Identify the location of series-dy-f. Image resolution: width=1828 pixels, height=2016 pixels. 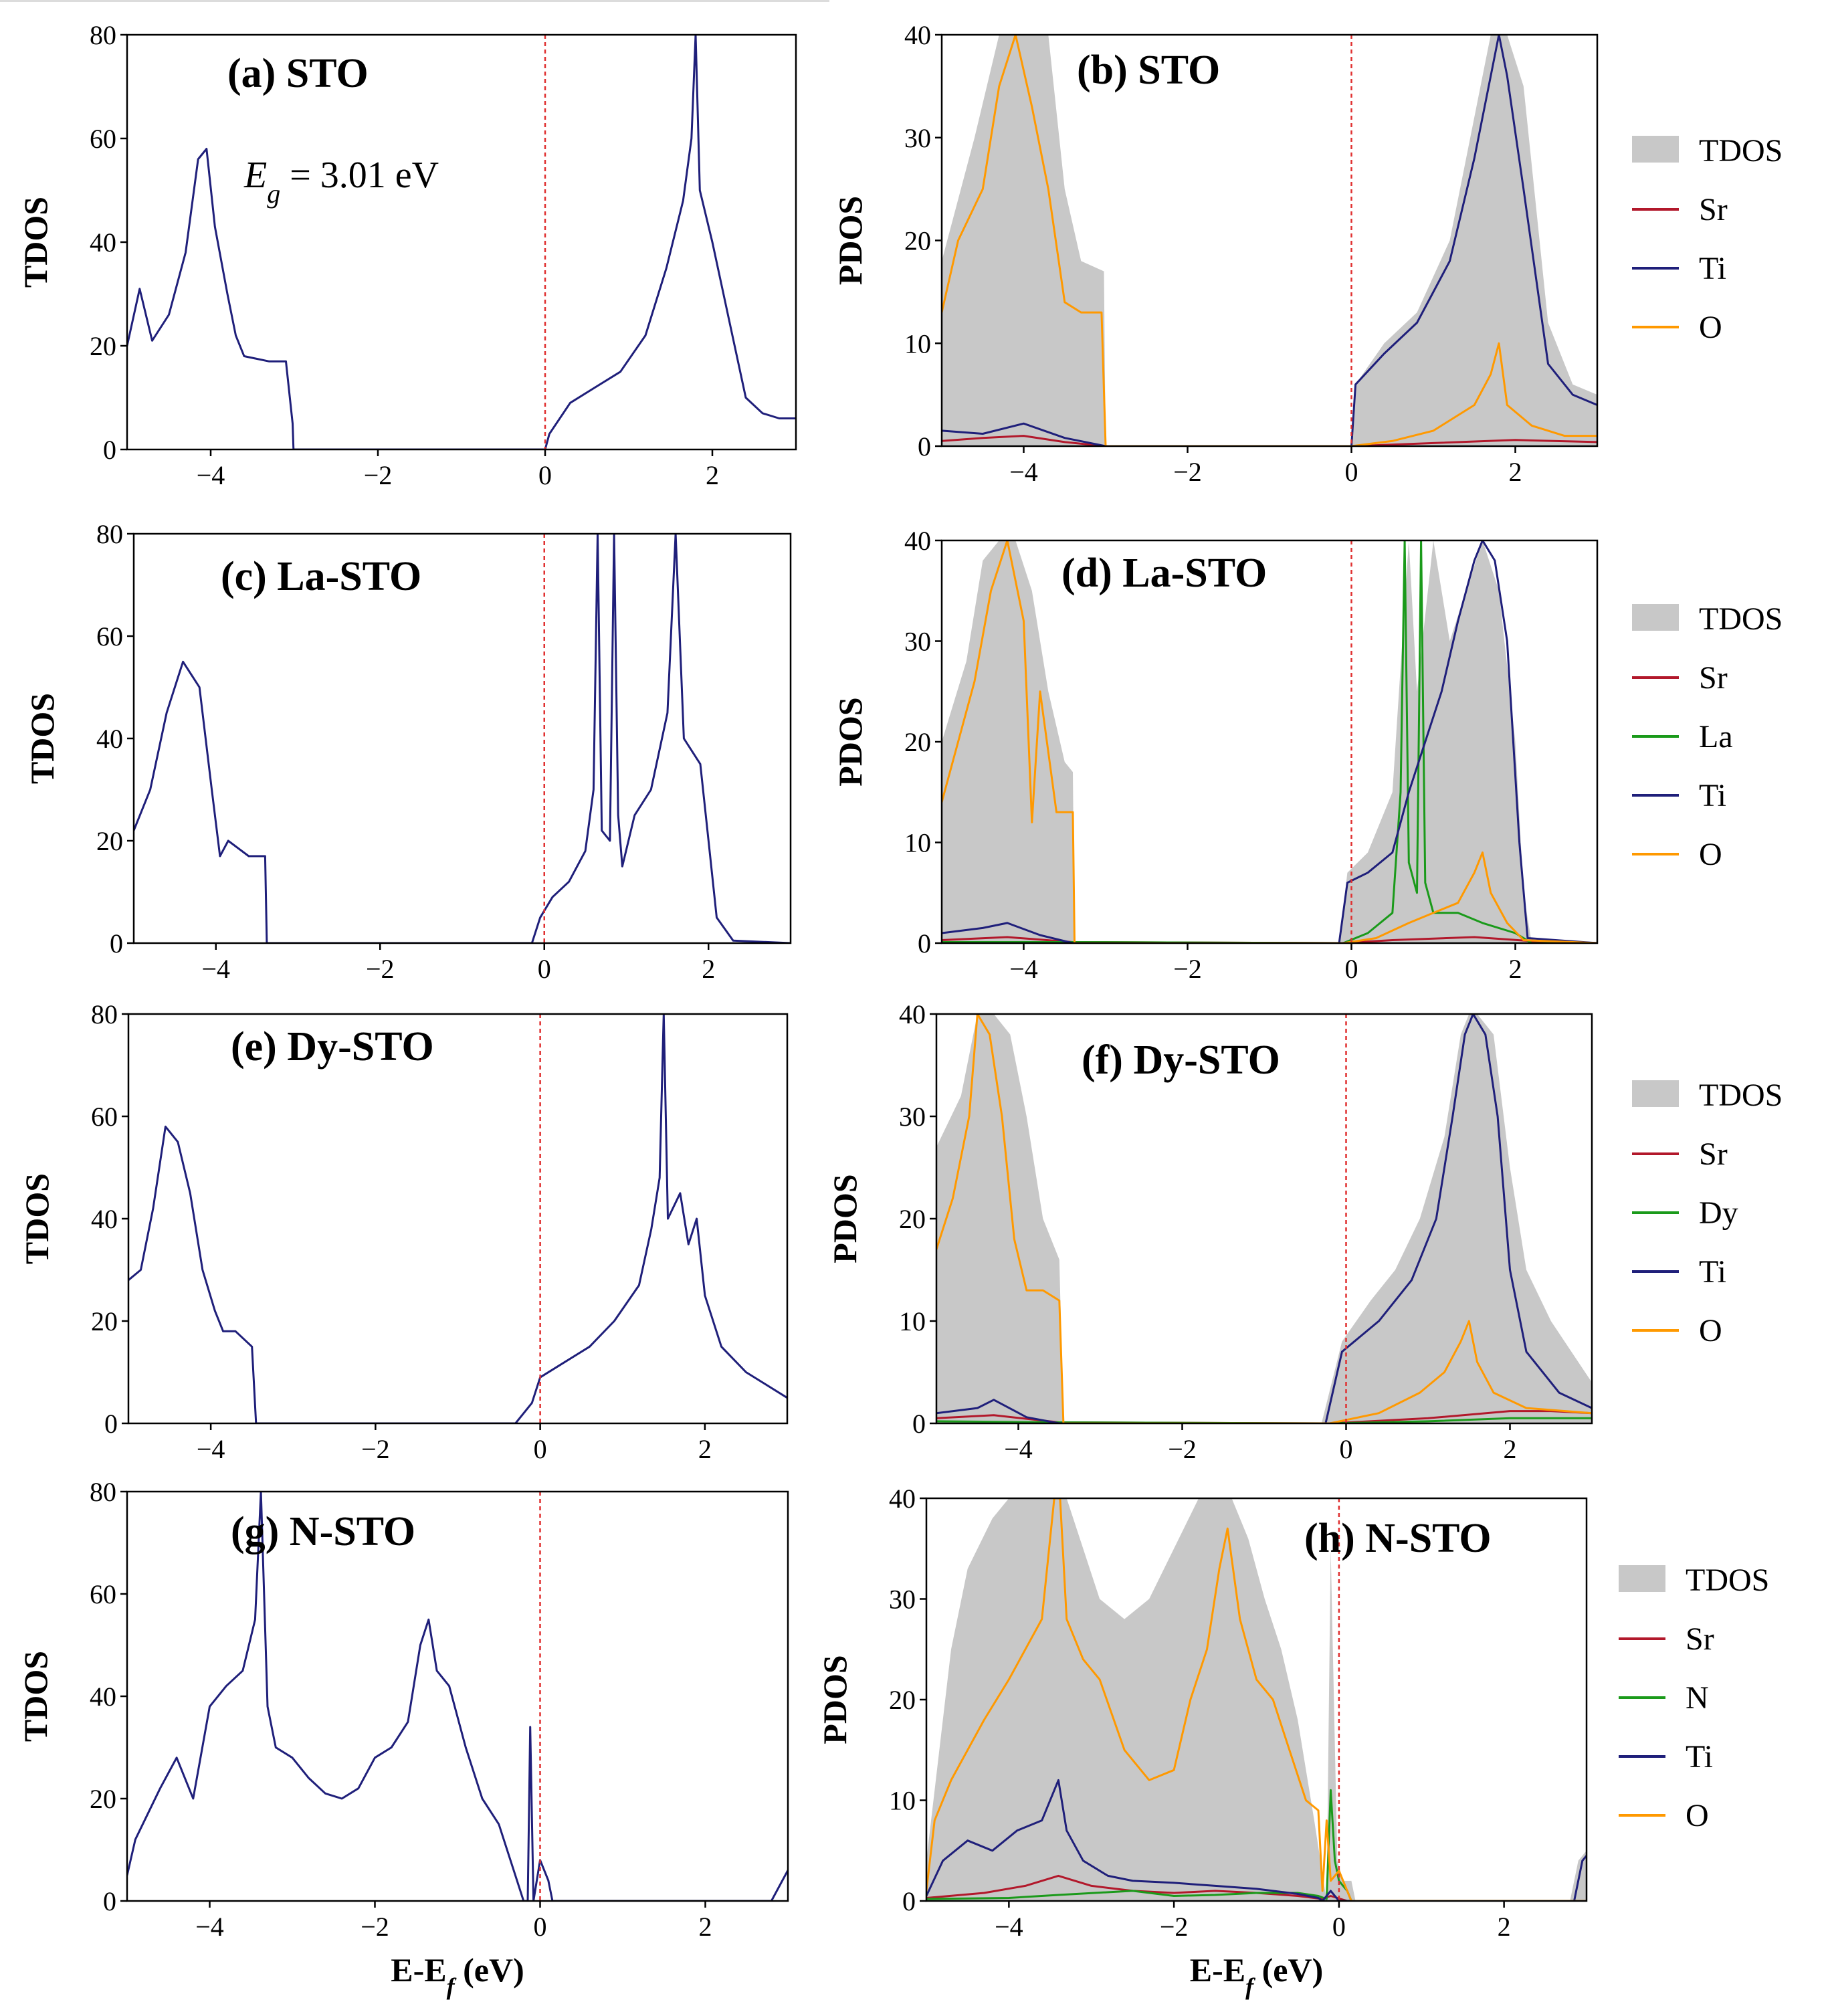
(1264, 1420).